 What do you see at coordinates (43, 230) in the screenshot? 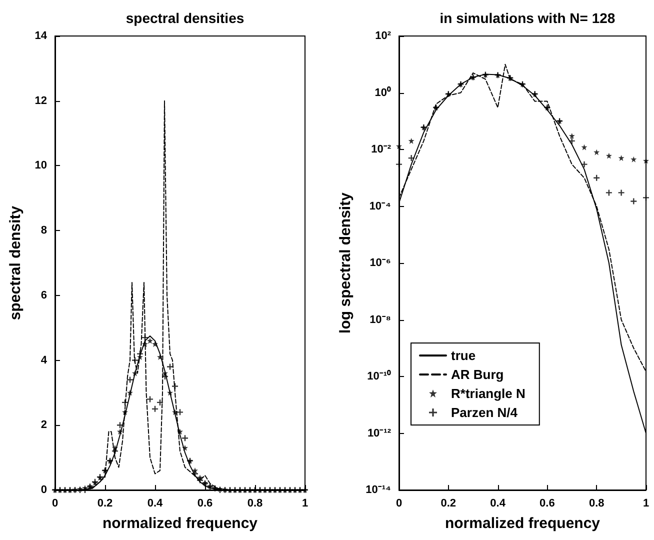
I see `y-tick-label: 8` at bounding box center [43, 230].